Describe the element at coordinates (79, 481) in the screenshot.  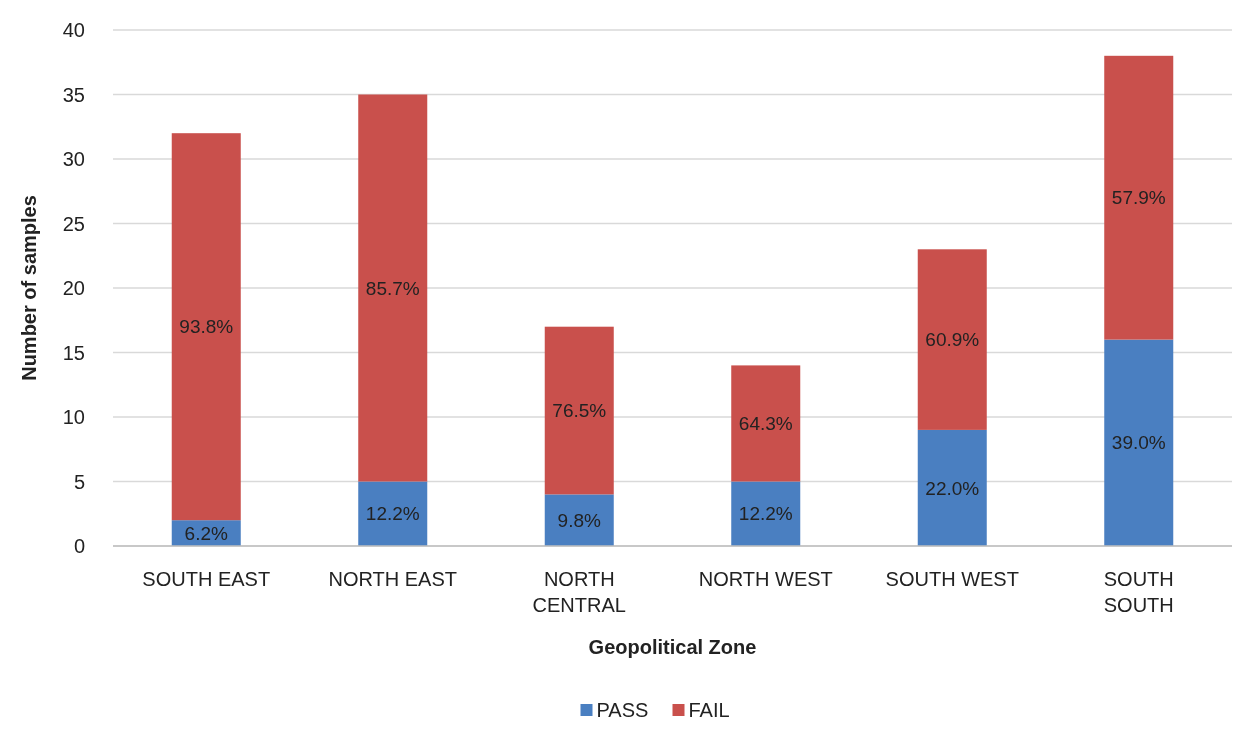
I see `y-tick-label: 5` at that location.